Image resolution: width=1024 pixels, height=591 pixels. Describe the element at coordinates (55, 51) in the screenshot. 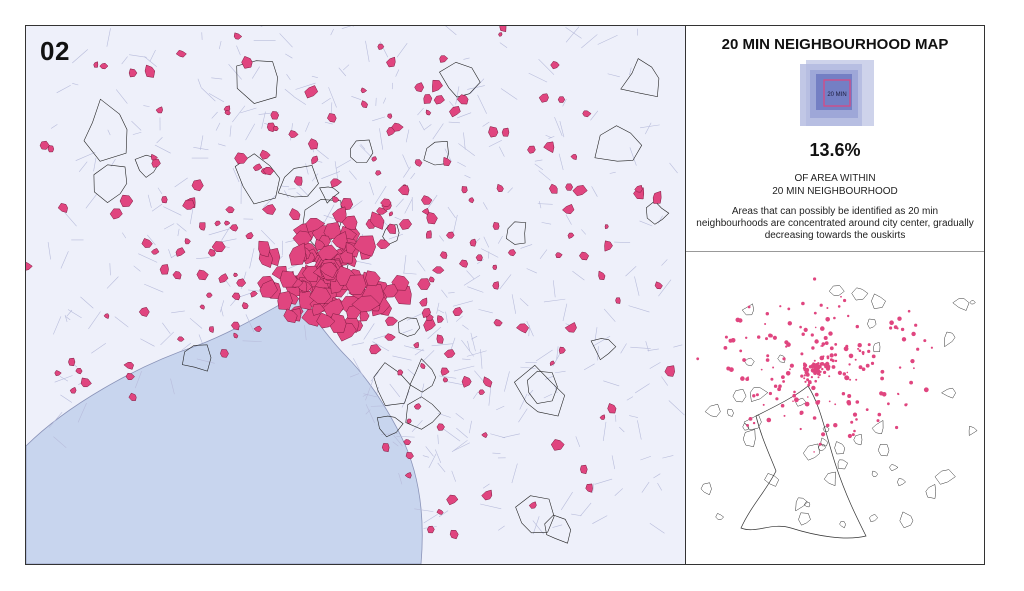

I see `figure-number: 02` at that location.